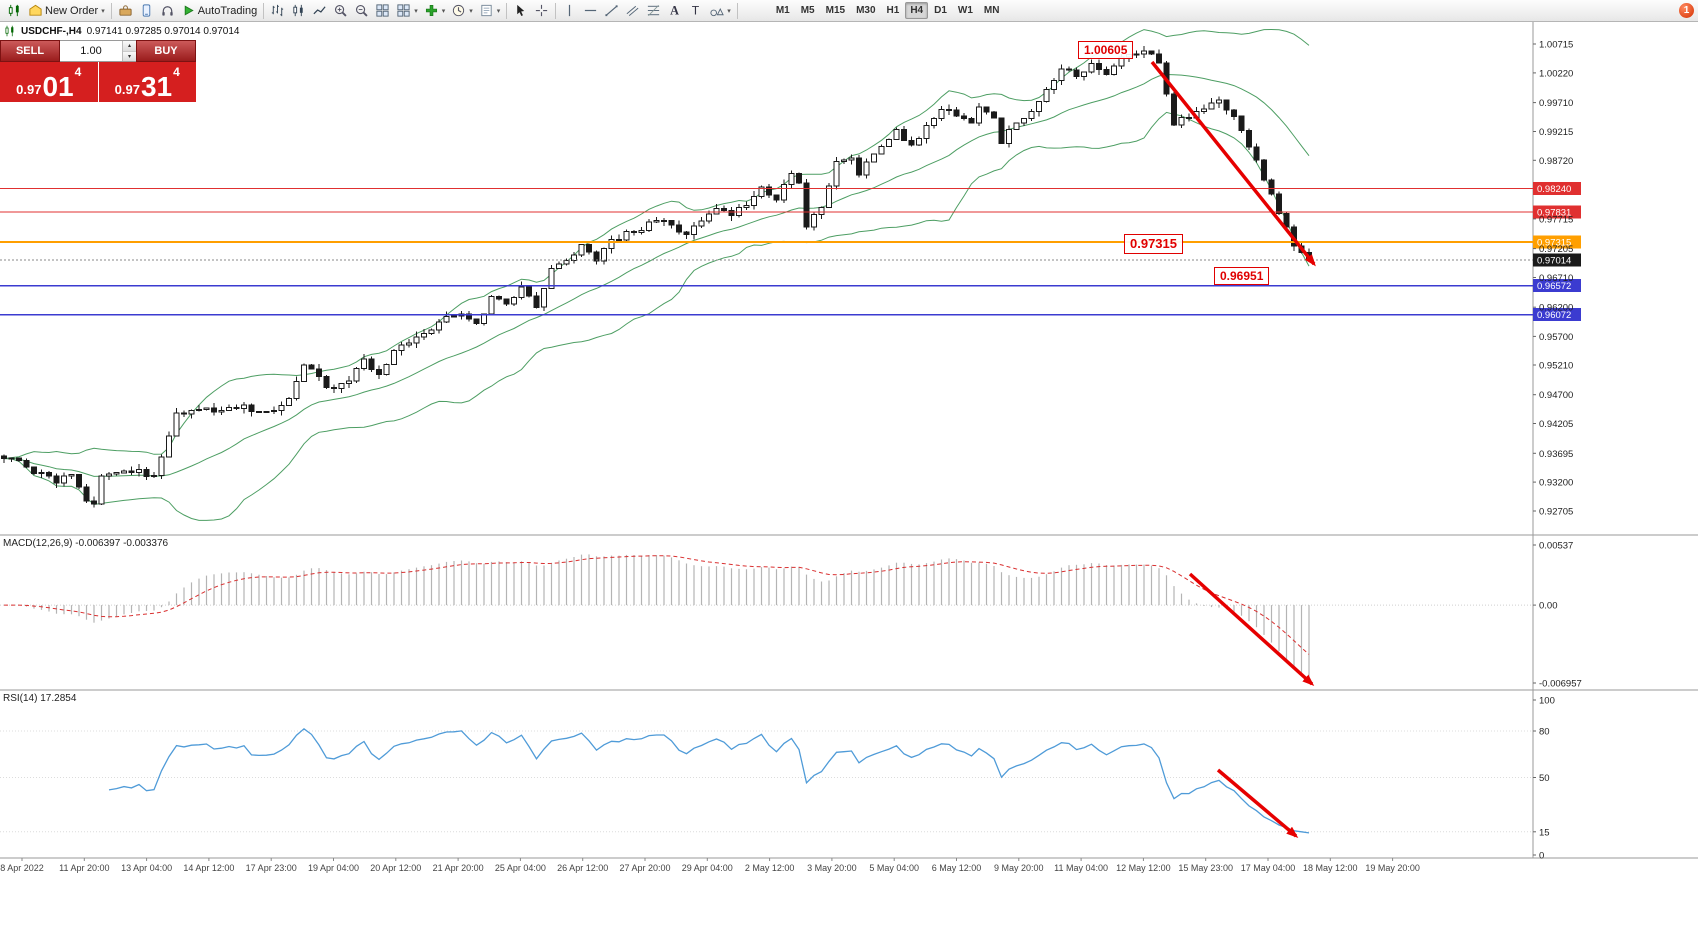  I want to click on market-watch-icon, so click(125, 10).